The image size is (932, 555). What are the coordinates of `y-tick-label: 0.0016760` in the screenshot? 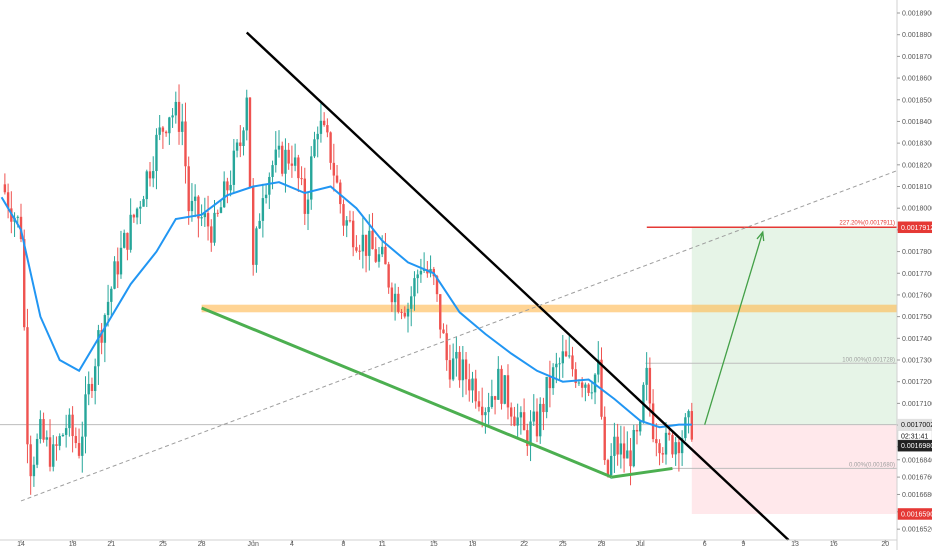 It's located at (917, 478).